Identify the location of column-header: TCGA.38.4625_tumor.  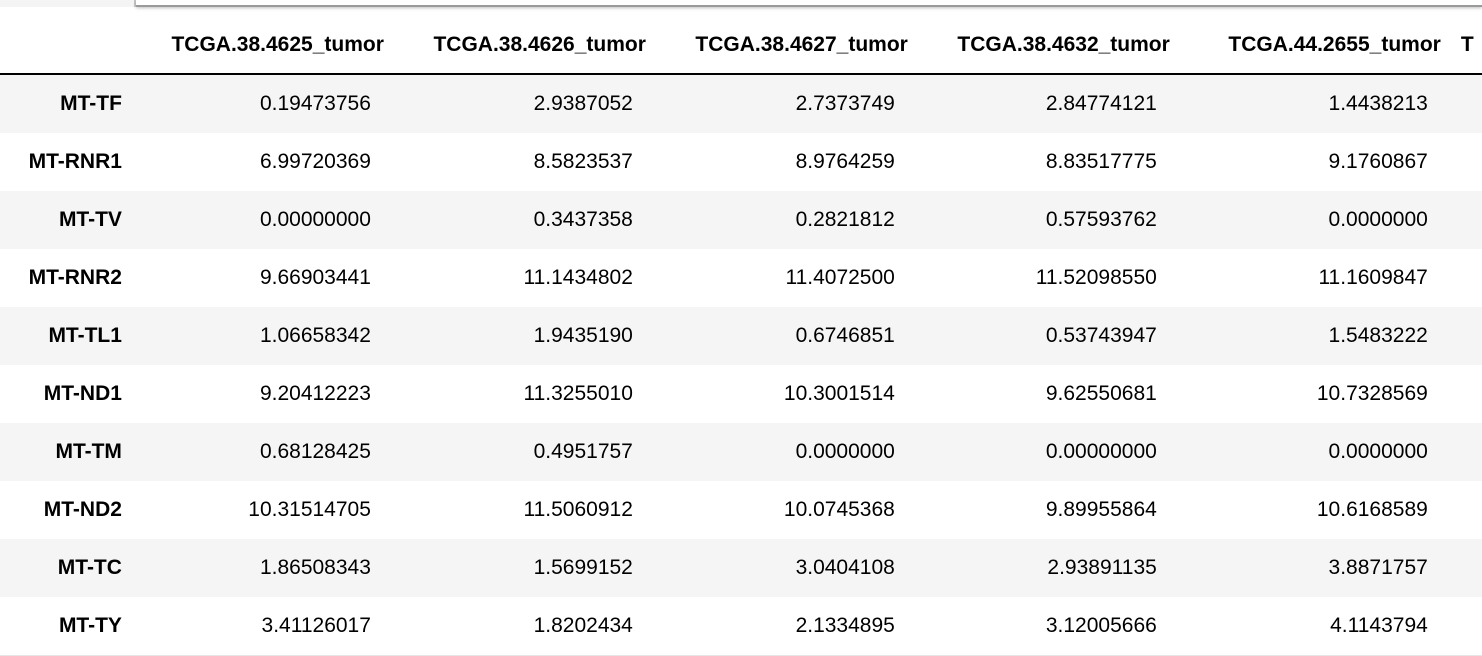
(264, 46).